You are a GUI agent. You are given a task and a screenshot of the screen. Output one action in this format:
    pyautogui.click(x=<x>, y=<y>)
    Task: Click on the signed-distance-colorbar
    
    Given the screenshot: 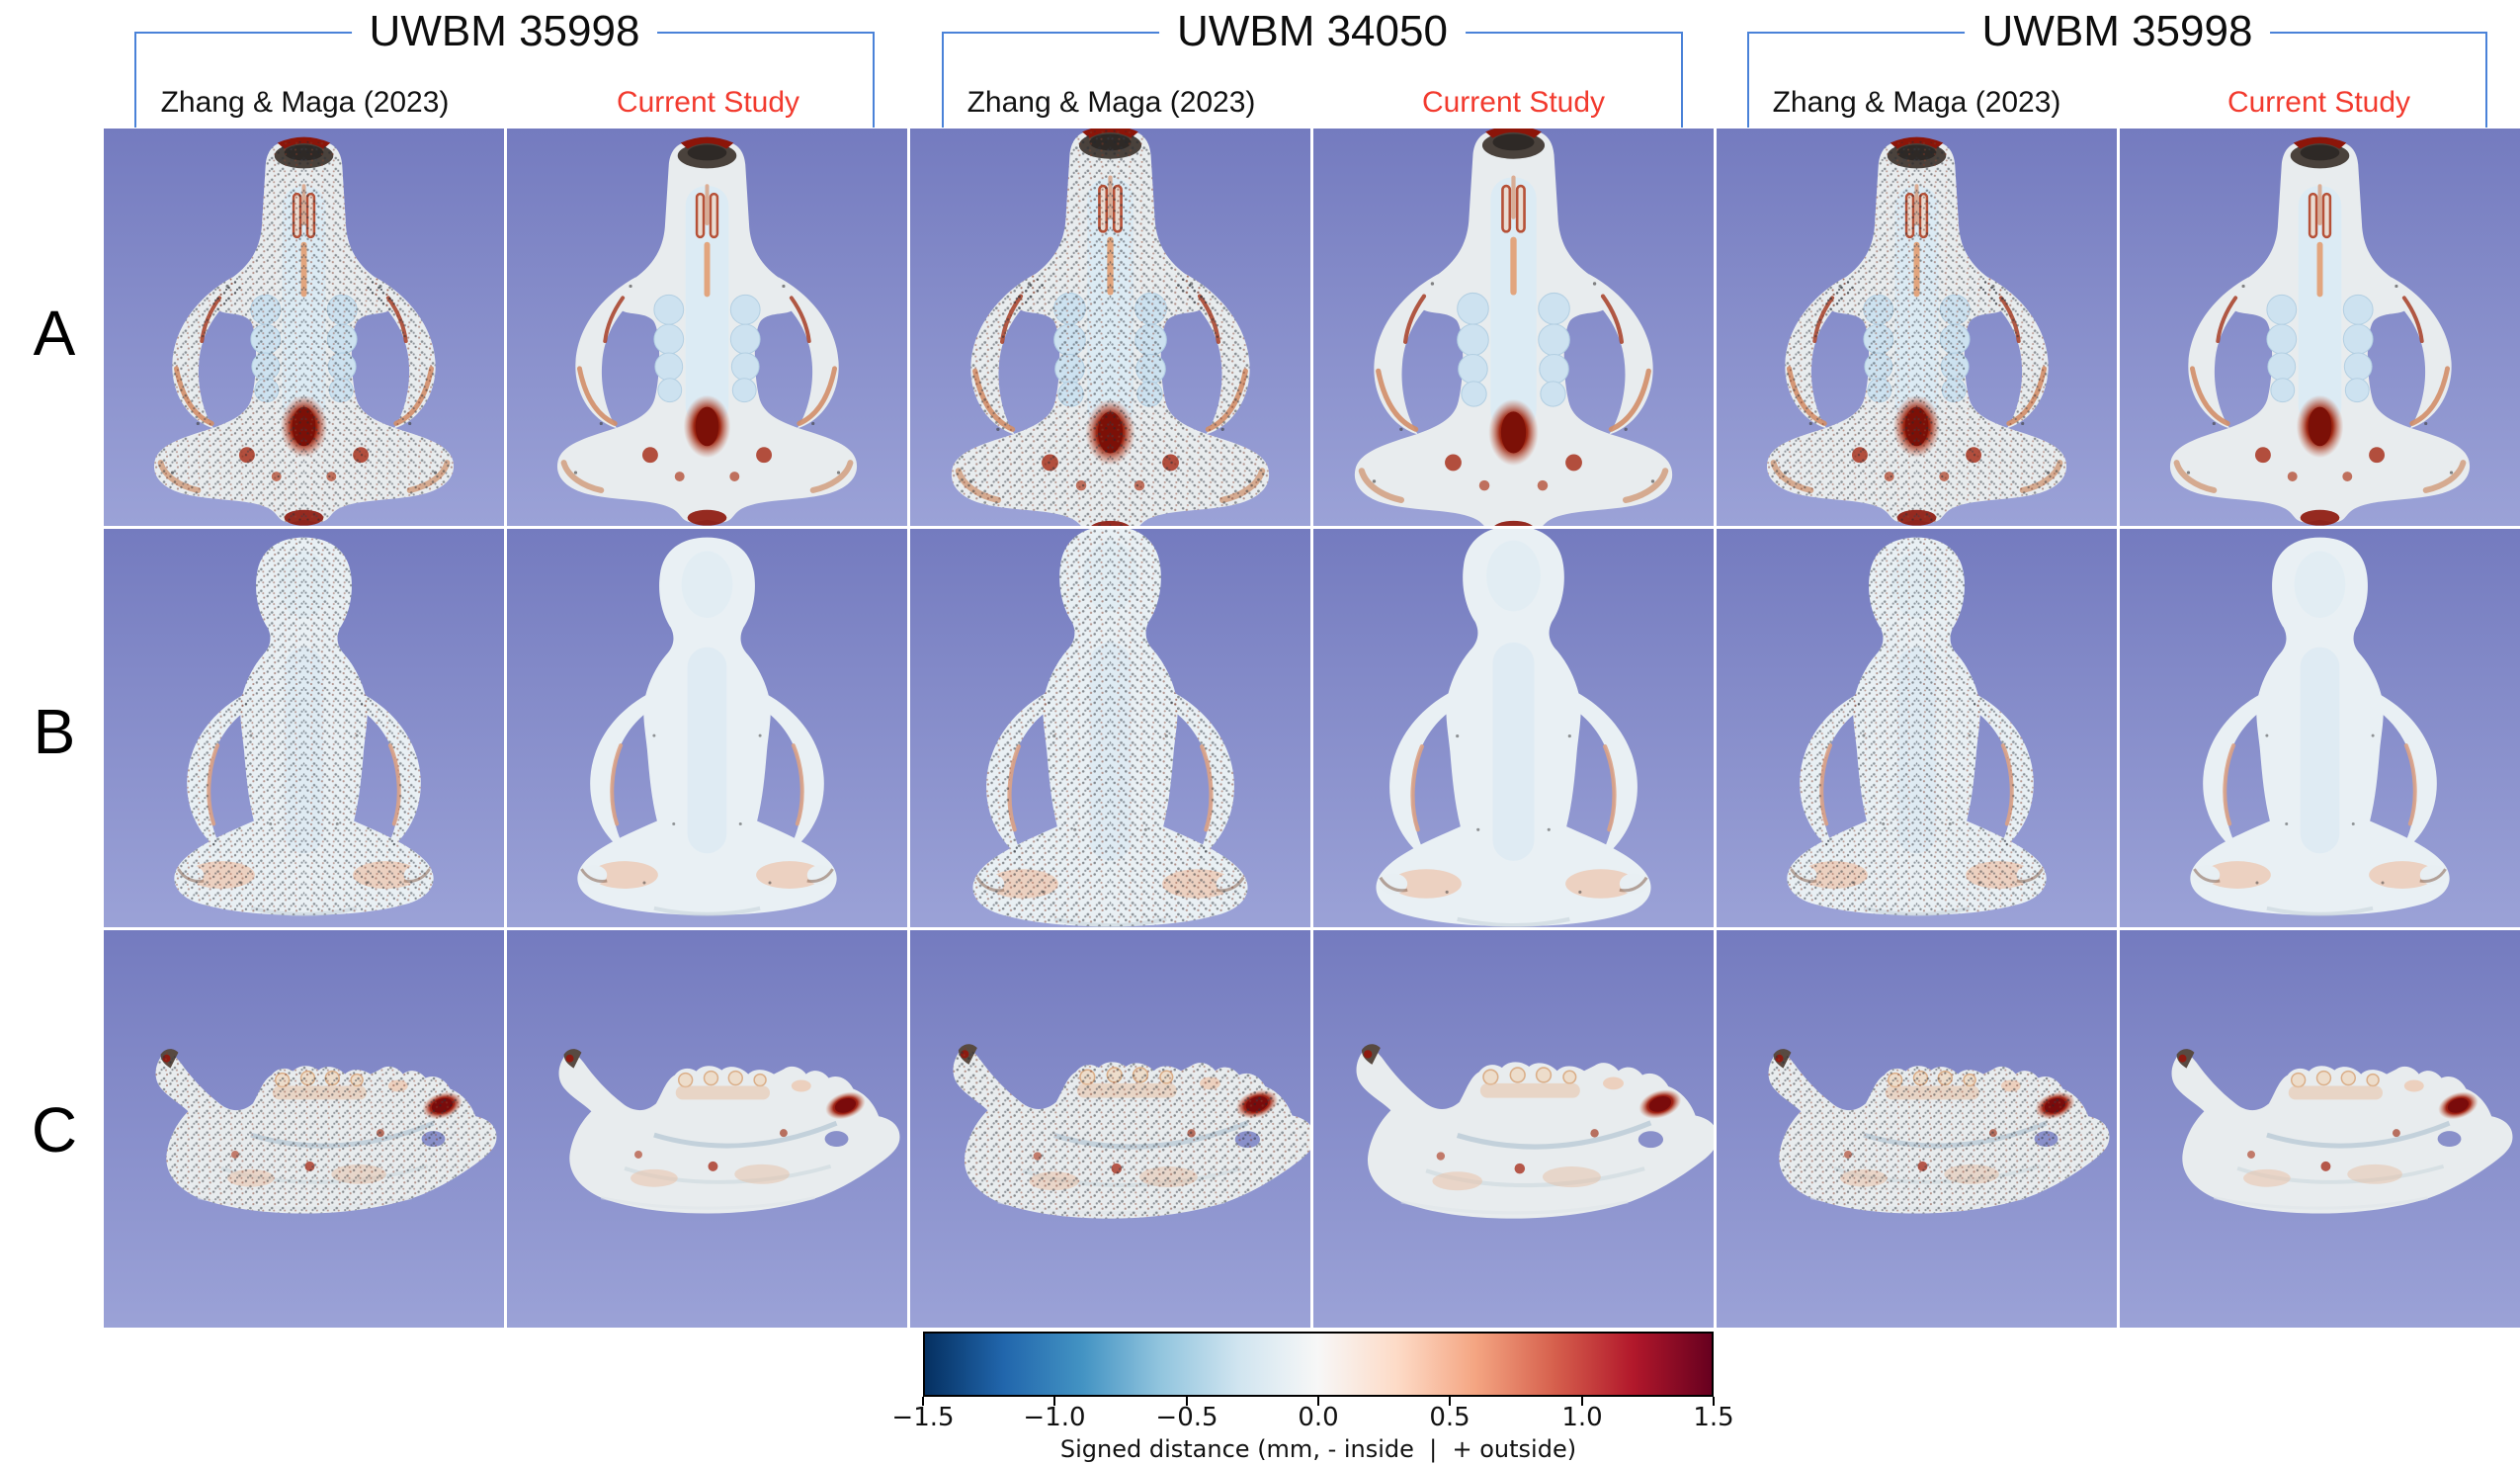 What is the action you would take?
    pyautogui.click(x=1318, y=1364)
    